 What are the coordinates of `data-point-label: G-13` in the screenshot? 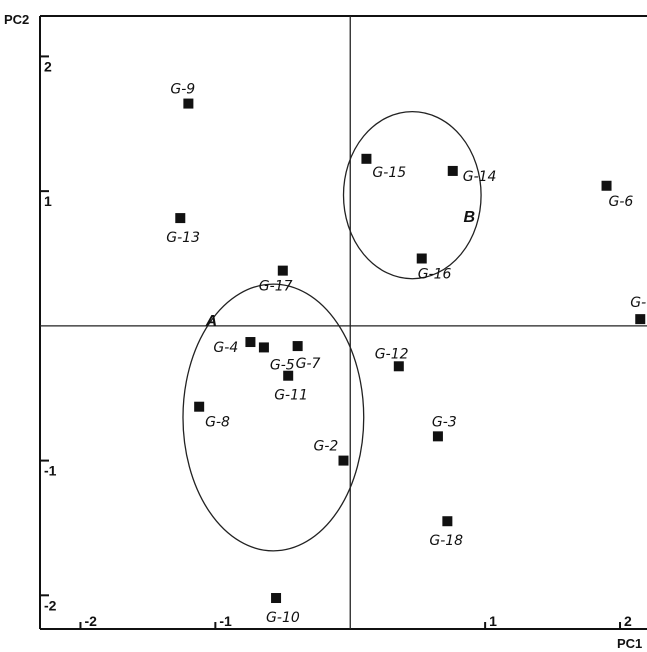 It's located at (183, 238).